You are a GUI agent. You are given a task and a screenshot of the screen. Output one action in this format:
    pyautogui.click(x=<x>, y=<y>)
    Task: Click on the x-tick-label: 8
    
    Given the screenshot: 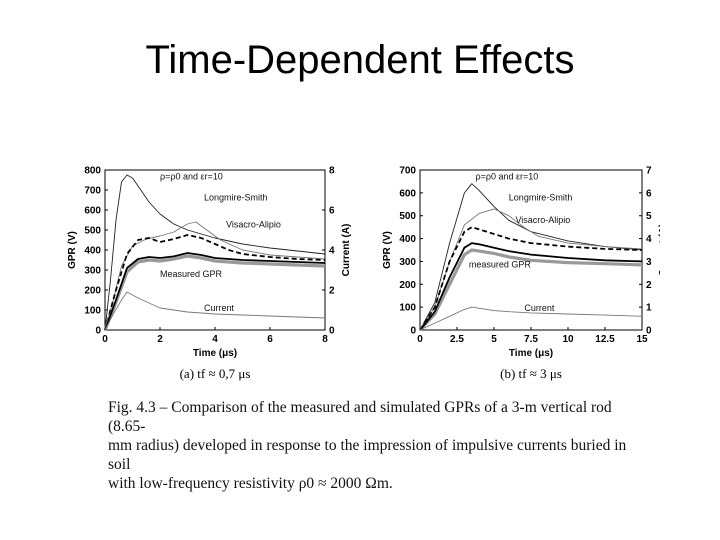 What is the action you would take?
    pyautogui.click(x=325, y=339)
    